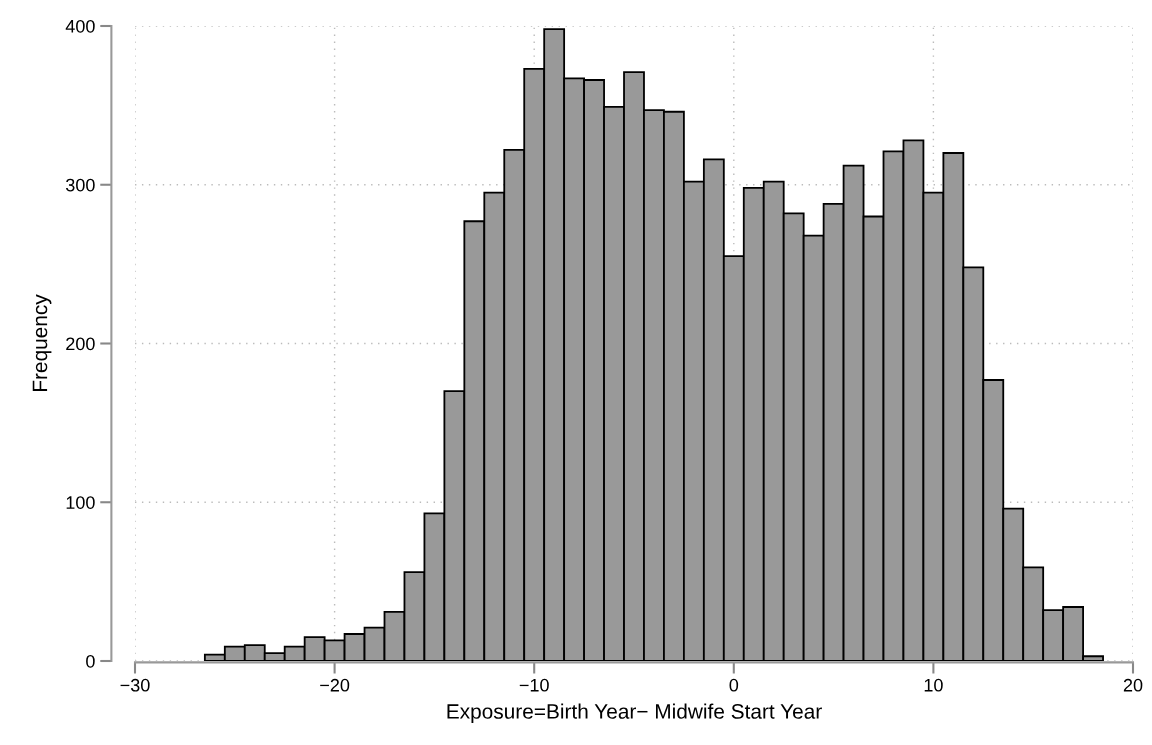 This screenshot has width=1152, height=745. Describe the element at coordinates (80, 26) in the screenshot. I see `y-tick-label: 400` at that location.